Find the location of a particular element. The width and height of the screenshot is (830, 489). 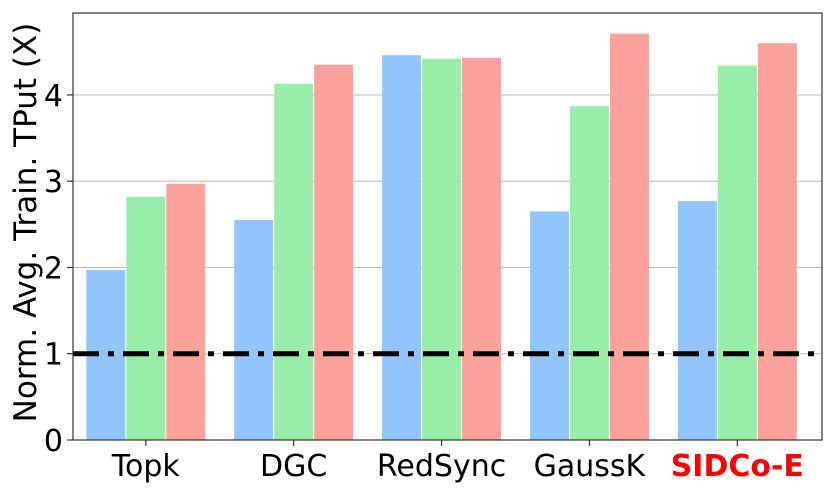

bar-dgc-s2 is located at coordinates (294, 261).